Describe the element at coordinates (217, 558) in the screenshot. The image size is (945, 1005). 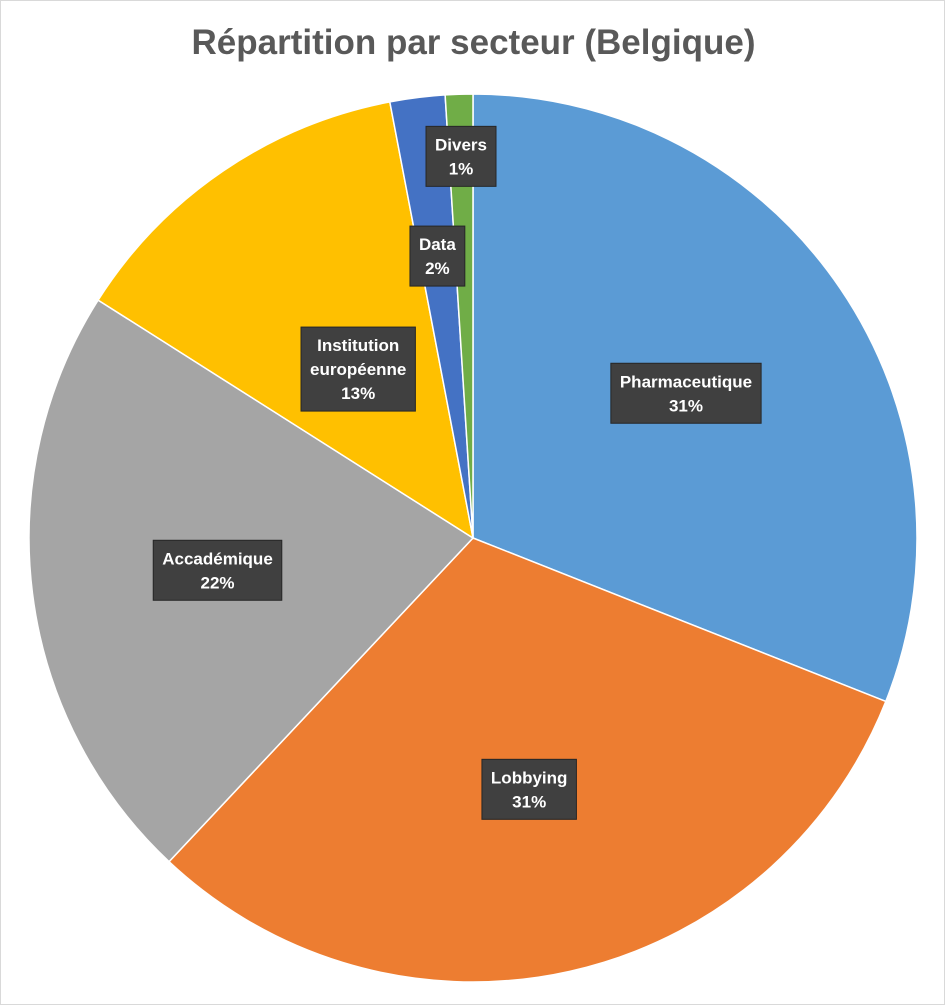
I see `data-label-category: Accadémique` at that location.